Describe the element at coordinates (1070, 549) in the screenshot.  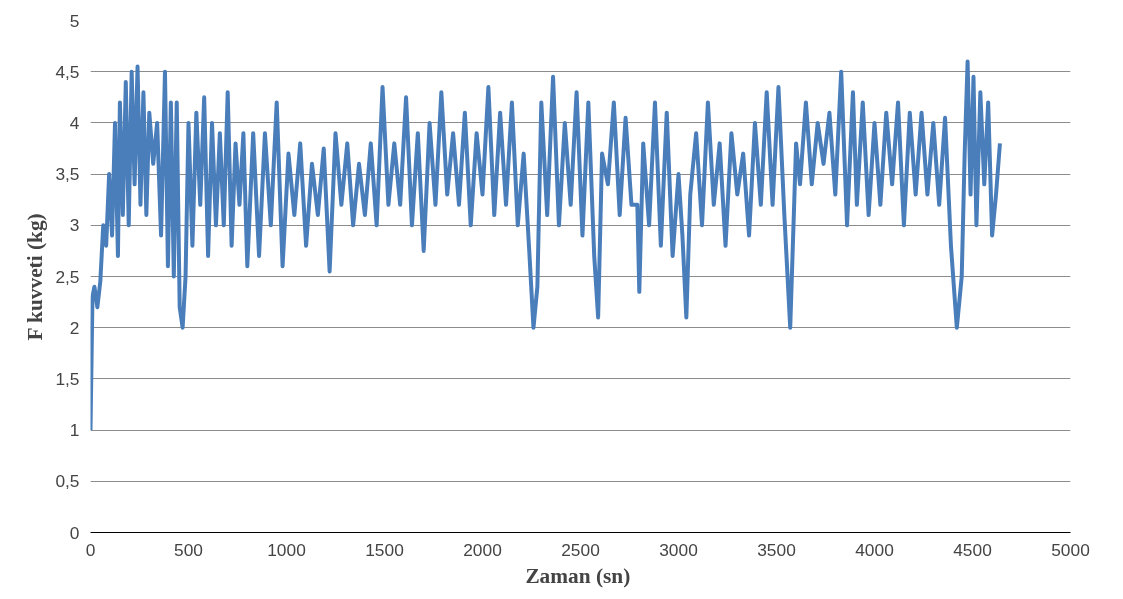
I see `x-tick-label: 5000` at that location.